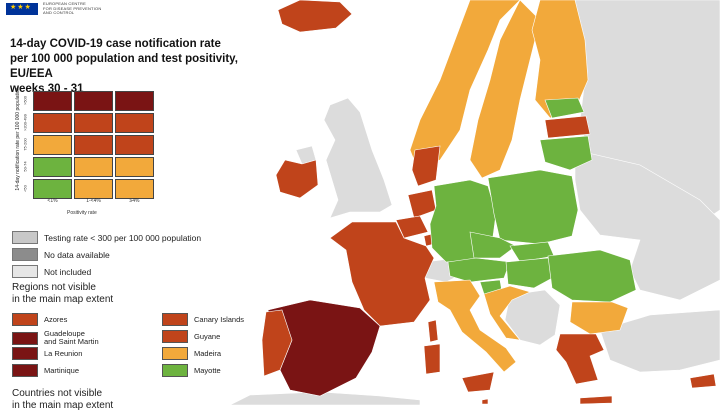 This screenshot has height=412, width=720. What do you see at coordinates (56, 319) in the screenshot?
I see `region-label: Azores` at bounding box center [56, 319].